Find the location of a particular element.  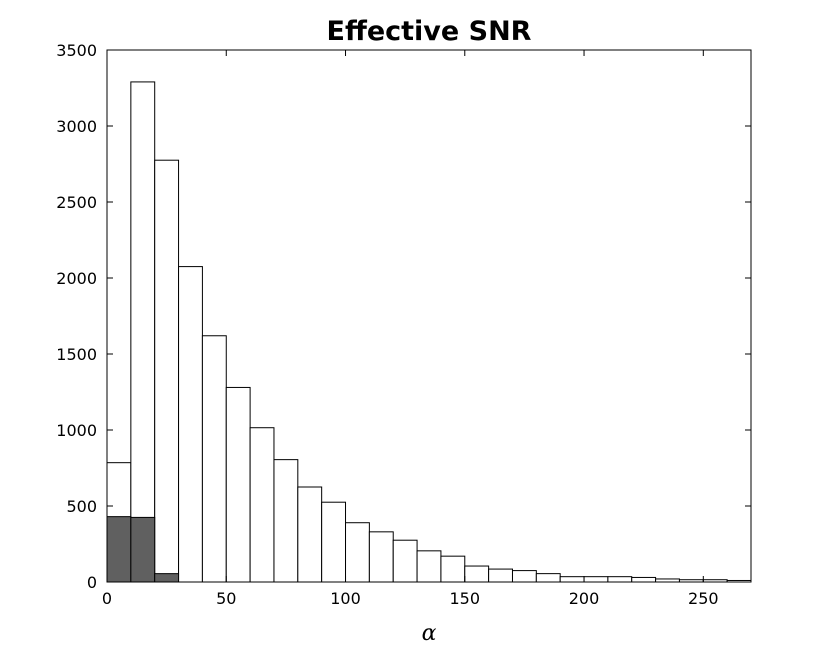

x-tick-label-2: 100 is located at coordinates (345, 598).